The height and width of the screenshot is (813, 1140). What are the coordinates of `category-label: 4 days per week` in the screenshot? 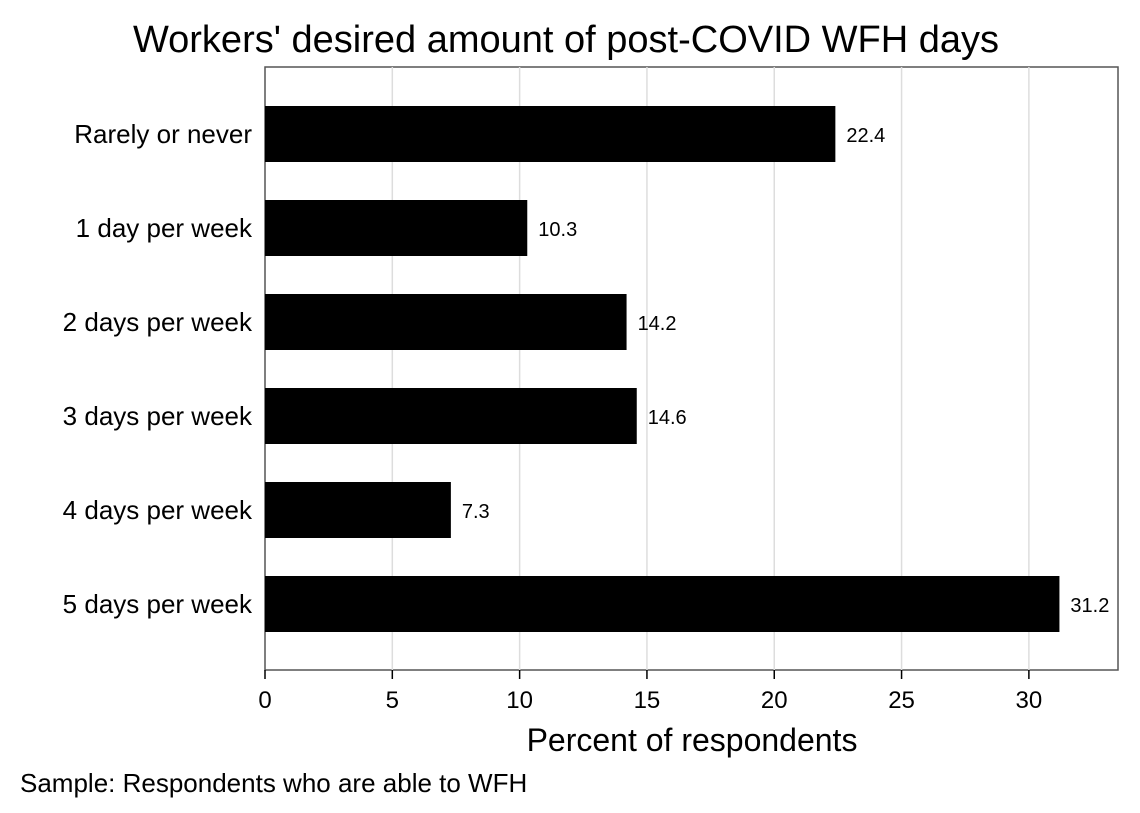 It's located at (158, 510).